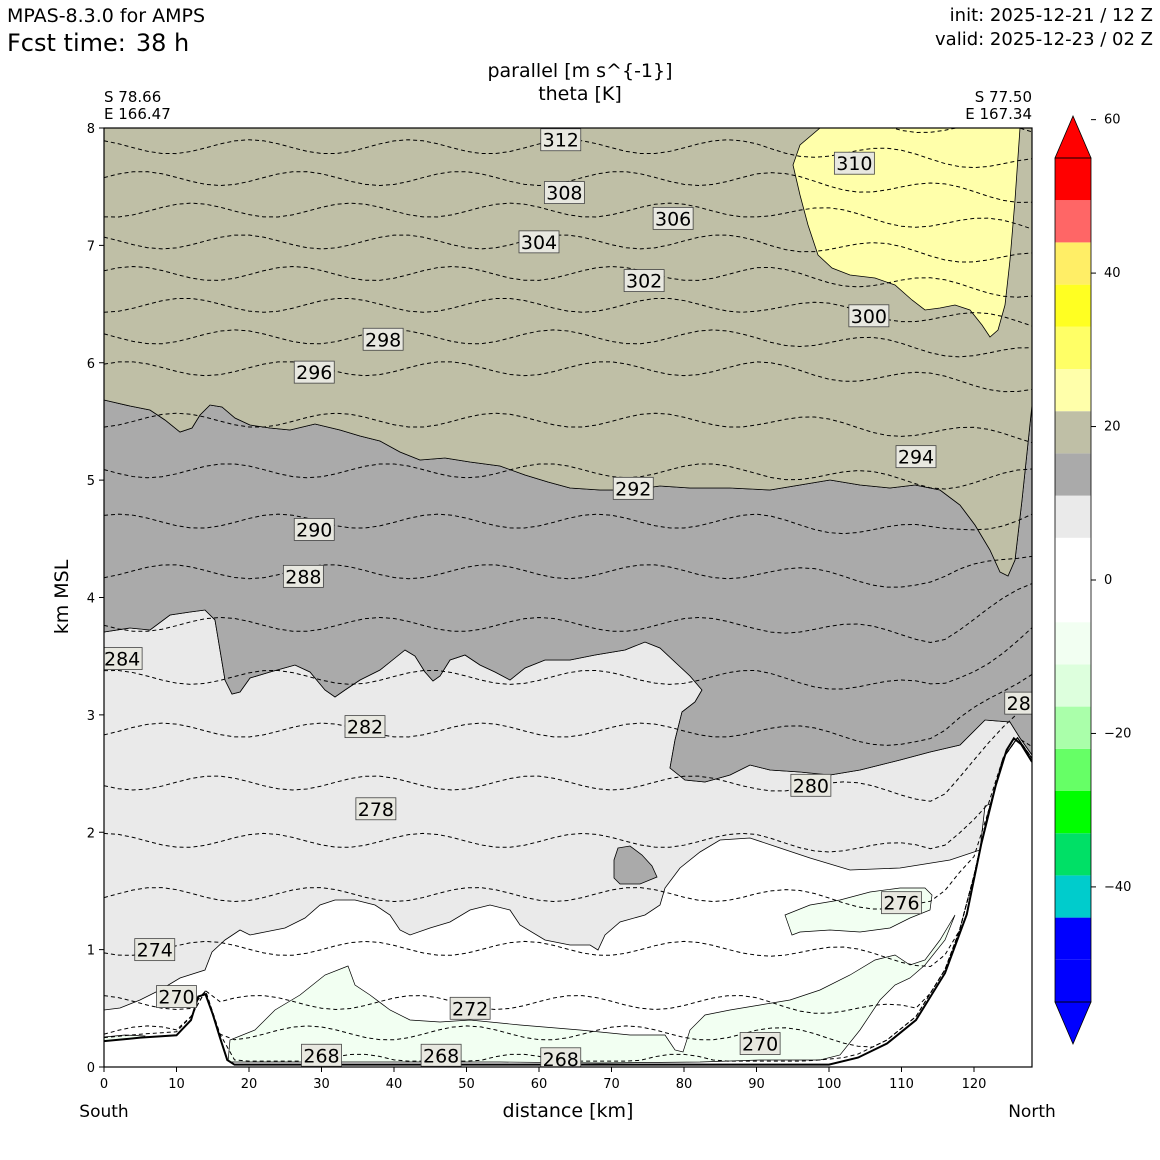  Describe the element at coordinates (1073, 136) in the screenshot. I see `colorbar-max-extend` at that location.